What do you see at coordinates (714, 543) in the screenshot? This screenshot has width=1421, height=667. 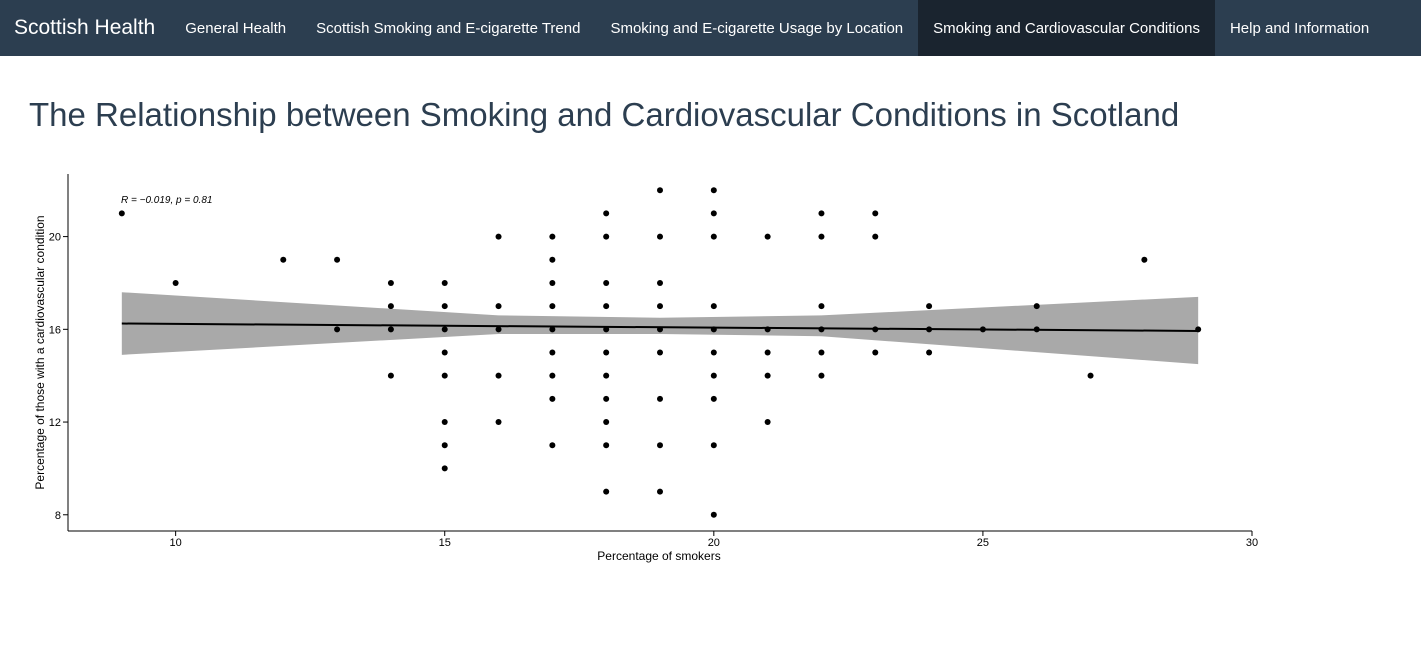 I see `x-tick-label: 20` at bounding box center [714, 543].